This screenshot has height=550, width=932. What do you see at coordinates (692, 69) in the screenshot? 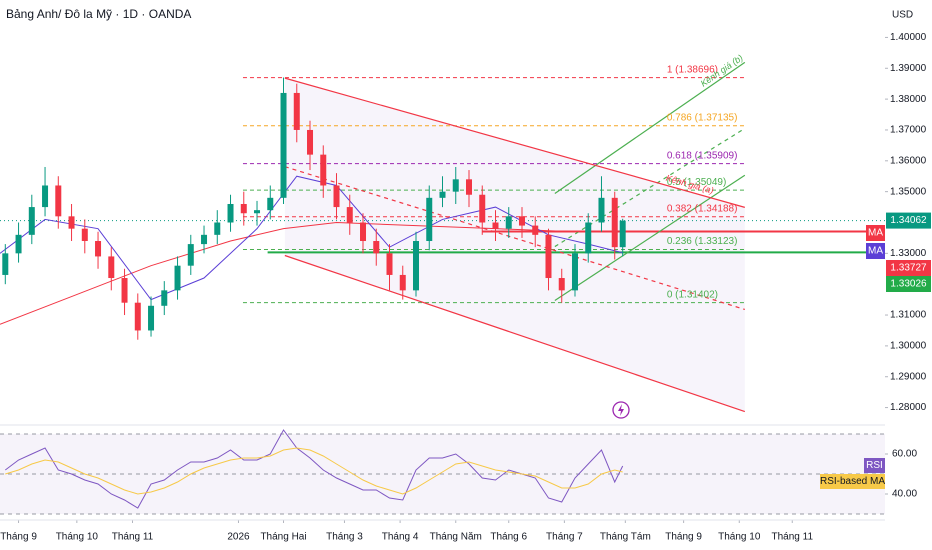
I see `fib-label: 1 (1.38696)` at bounding box center [692, 69].